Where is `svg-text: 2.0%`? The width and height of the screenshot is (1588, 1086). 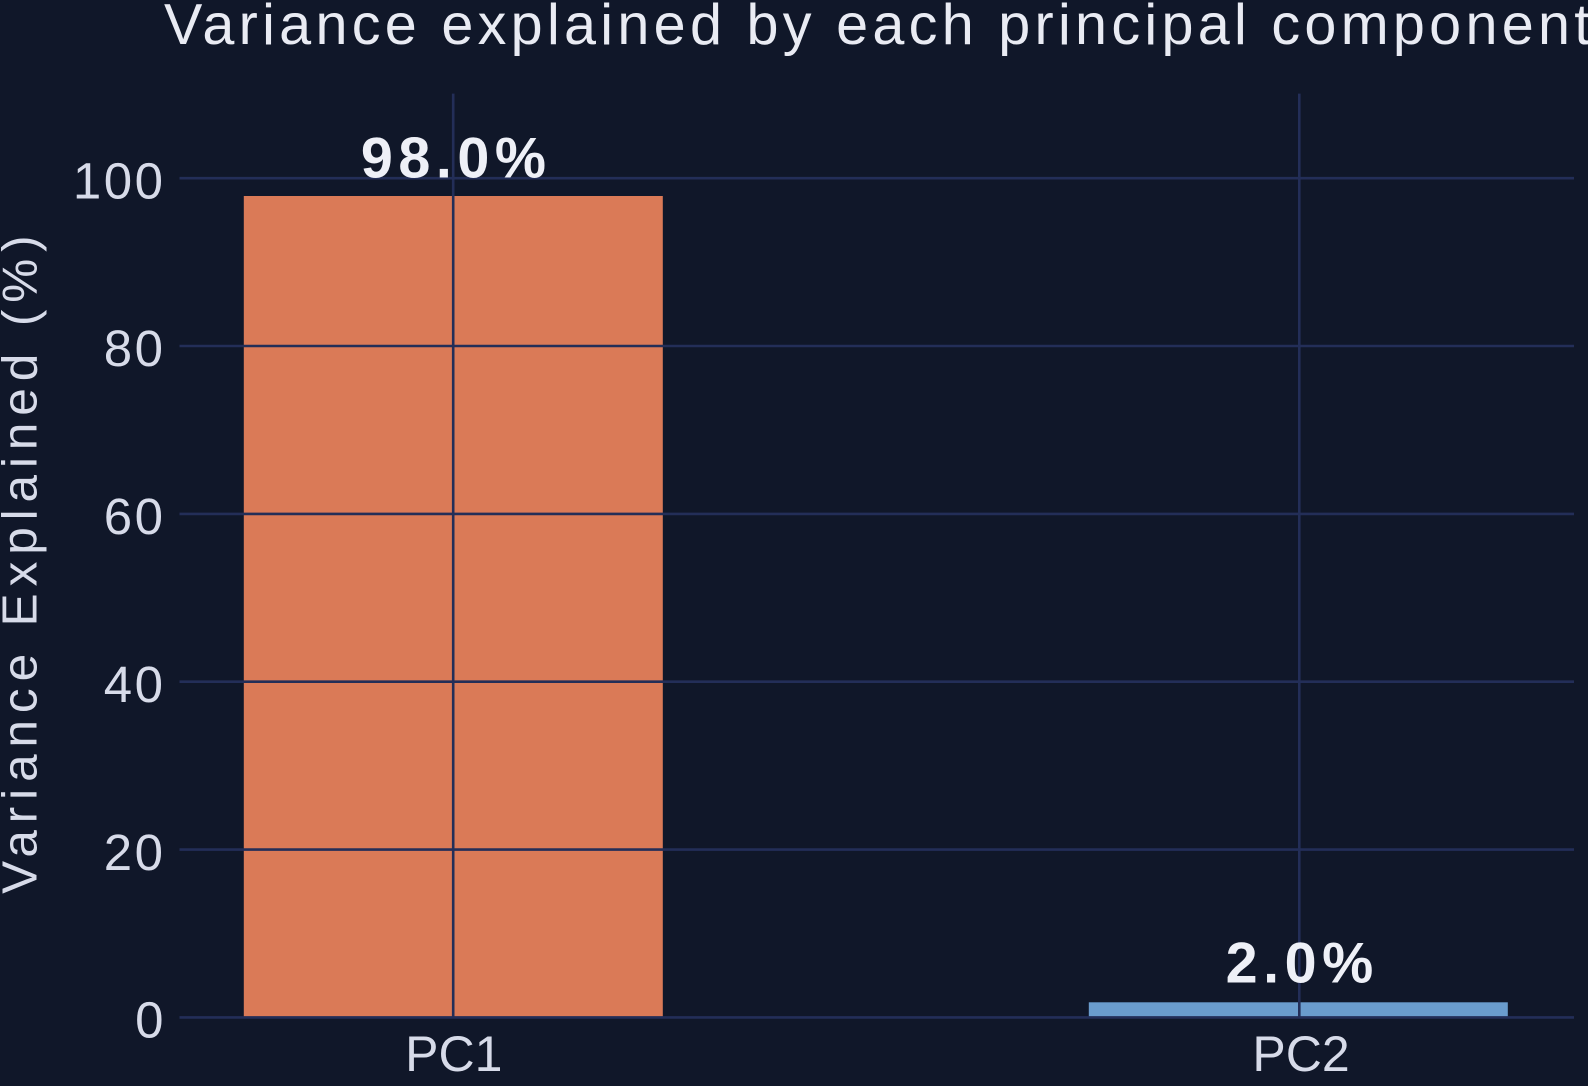
svg-text: 2.0% is located at coordinates (1302, 964).